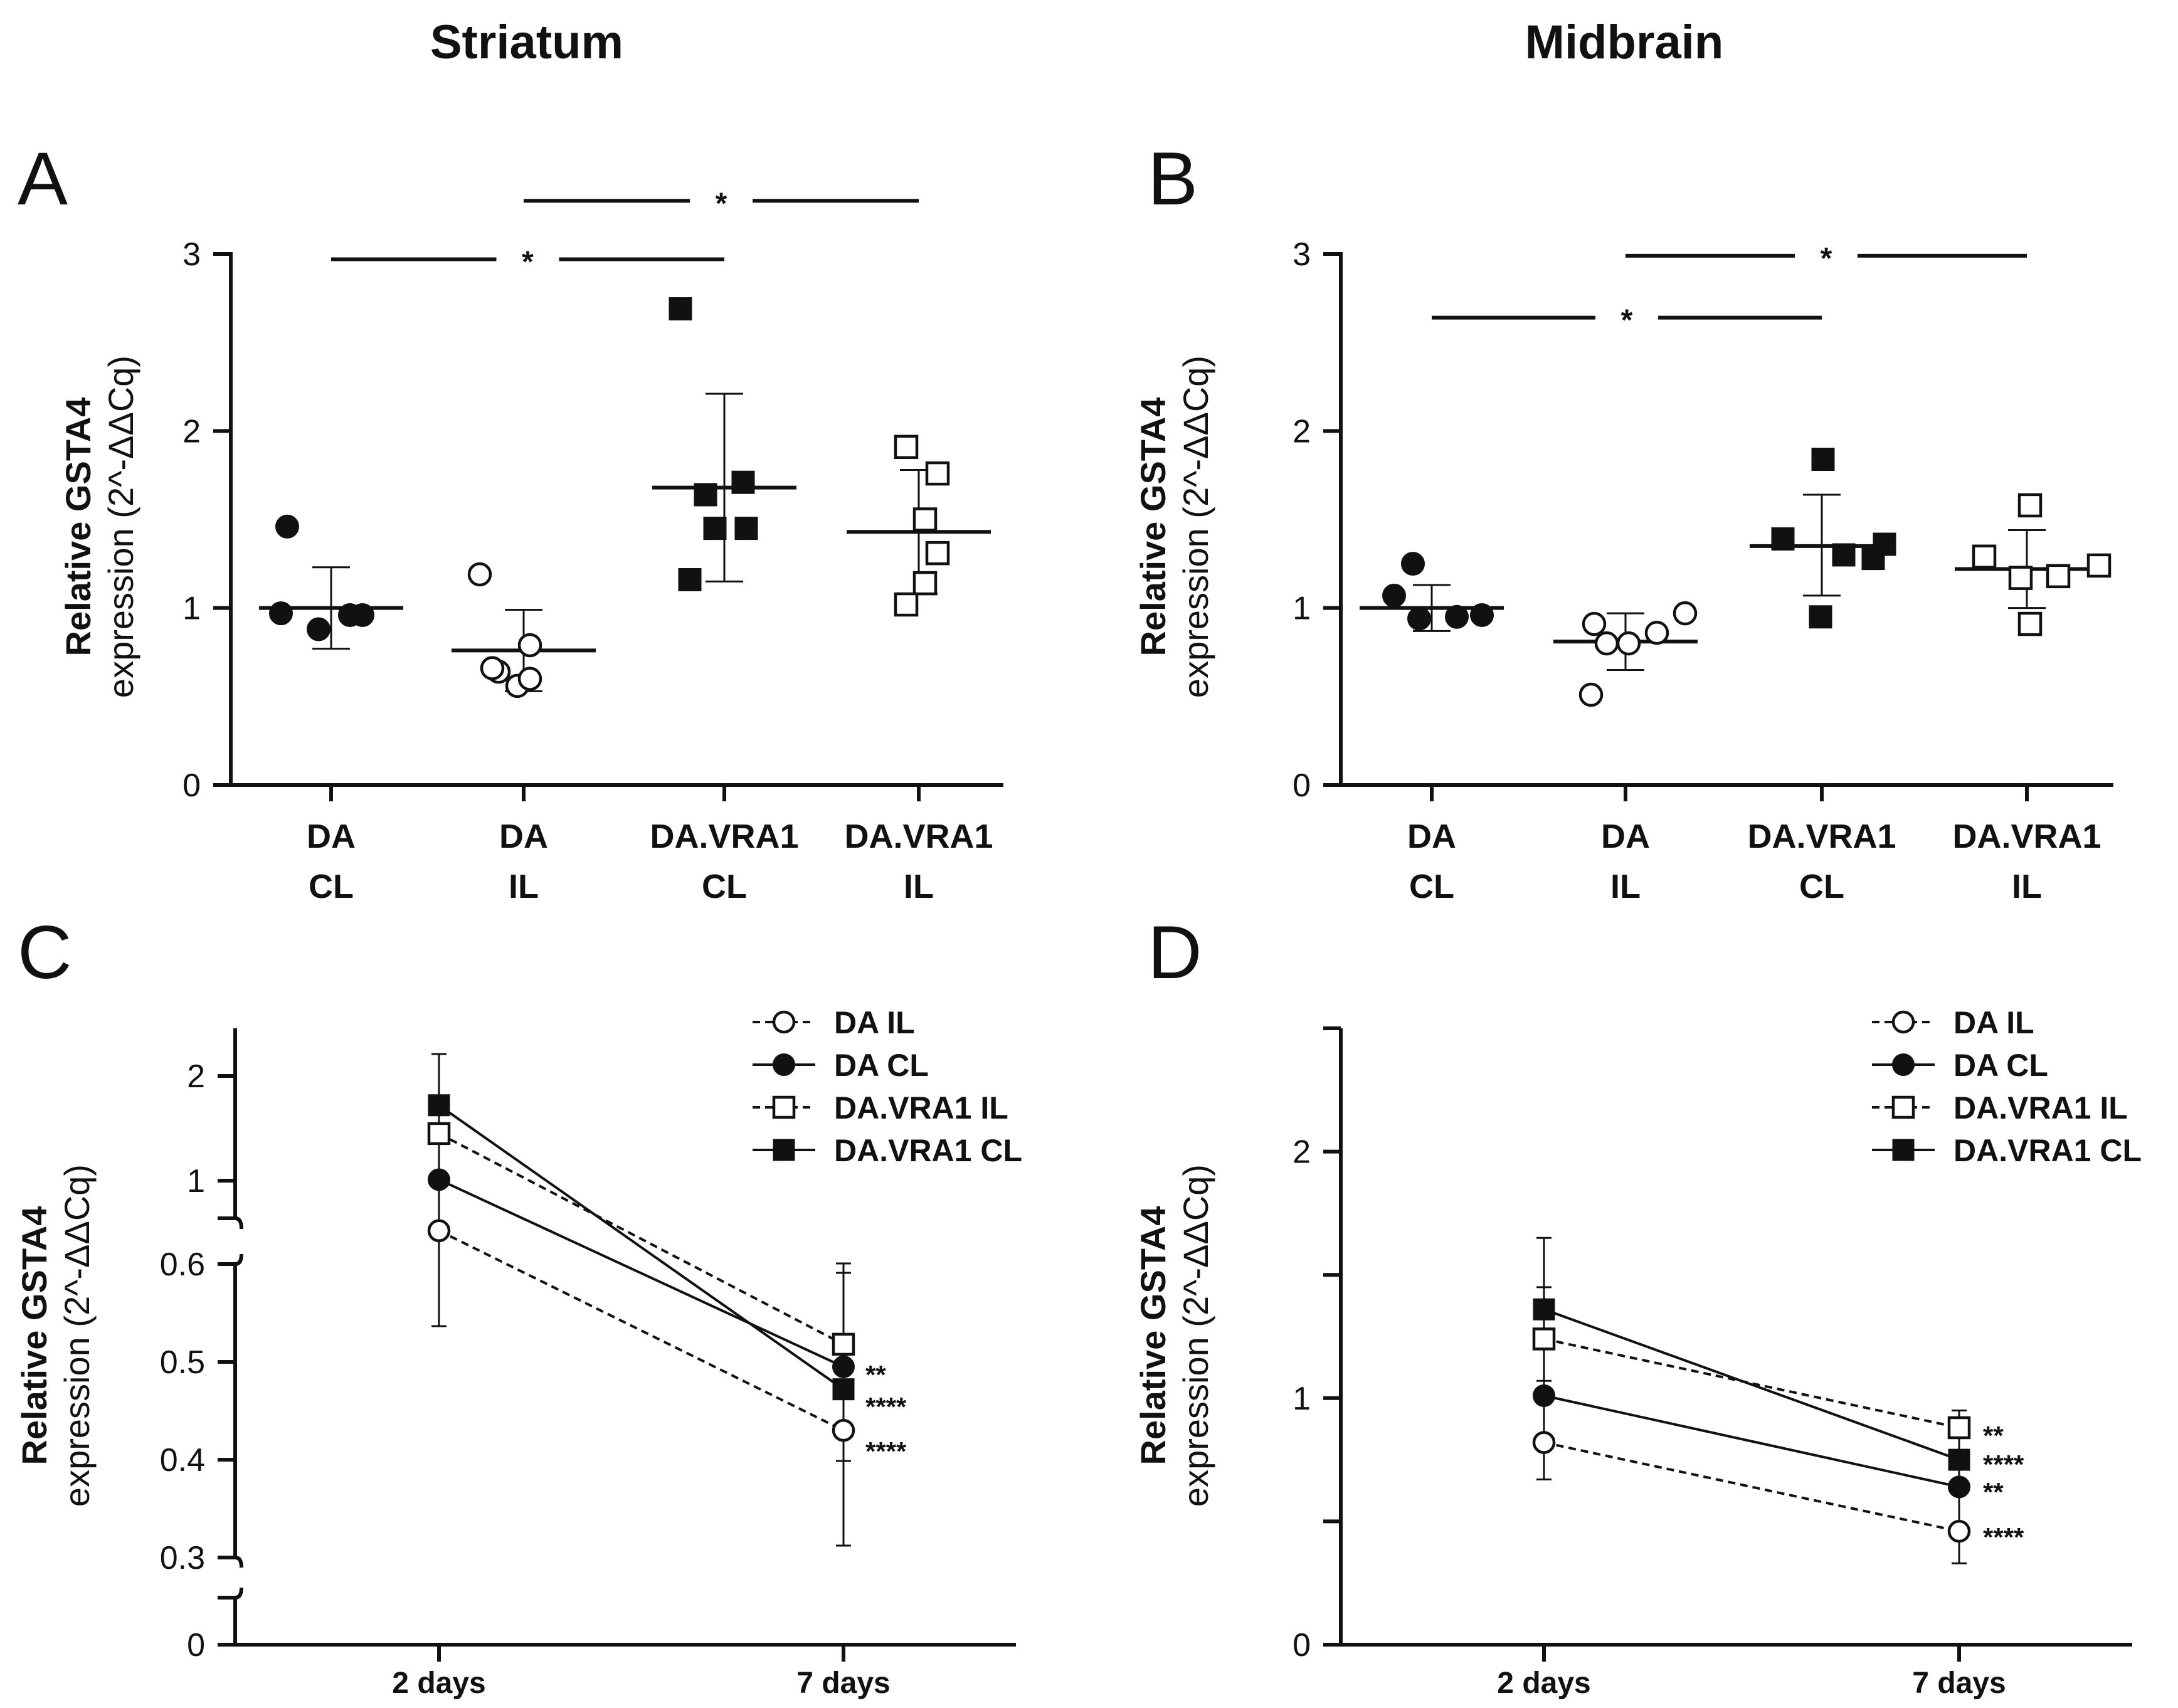 The height and width of the screenshot is (1708, 2178). What do you see at coordinates (1173, 179) in the screenshot?
I see `panel-letter-b: B` at bounding box center [1173, 179].